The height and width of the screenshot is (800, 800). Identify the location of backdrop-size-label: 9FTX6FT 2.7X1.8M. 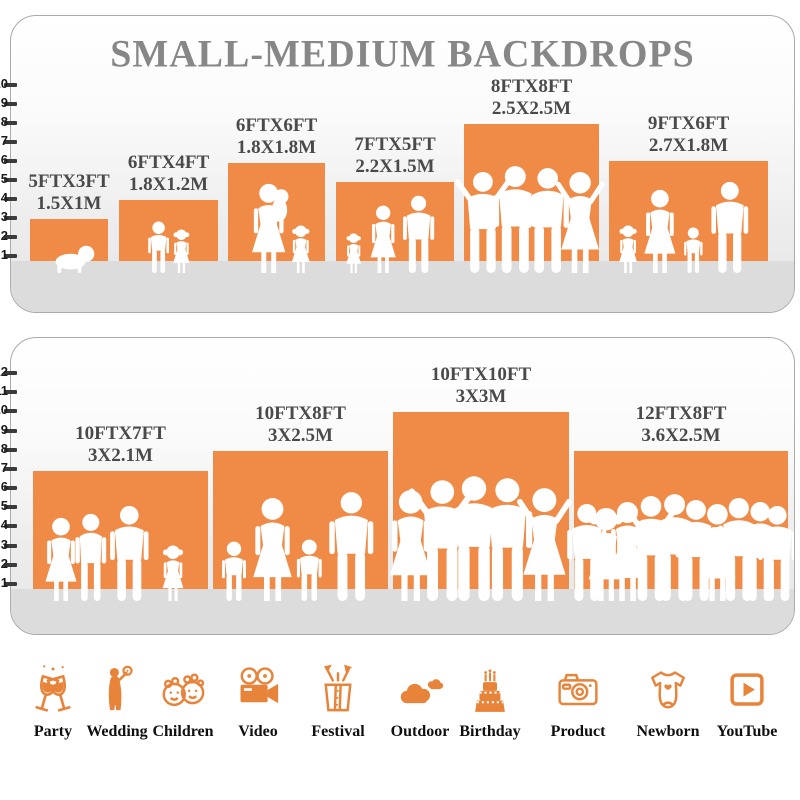
(688, 135).